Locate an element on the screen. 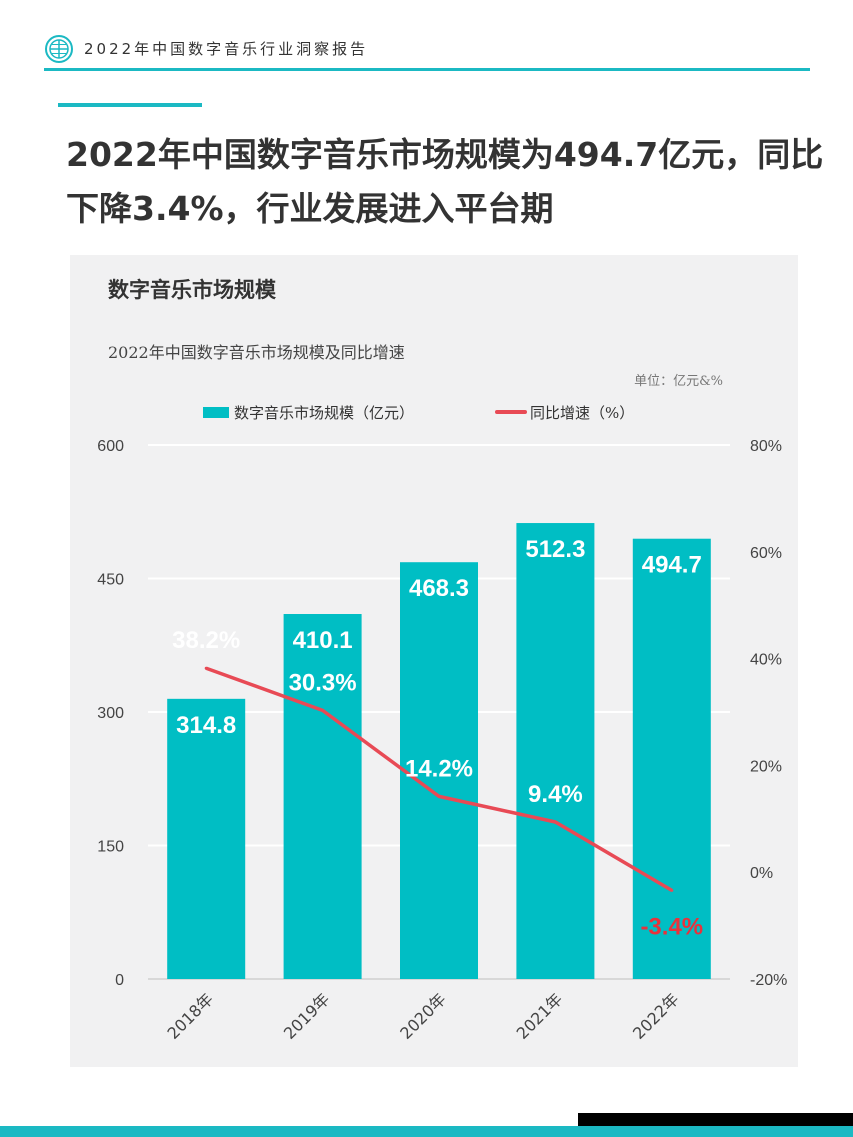  growth-value-label: 38.2% is located at coordinates (206, 640).